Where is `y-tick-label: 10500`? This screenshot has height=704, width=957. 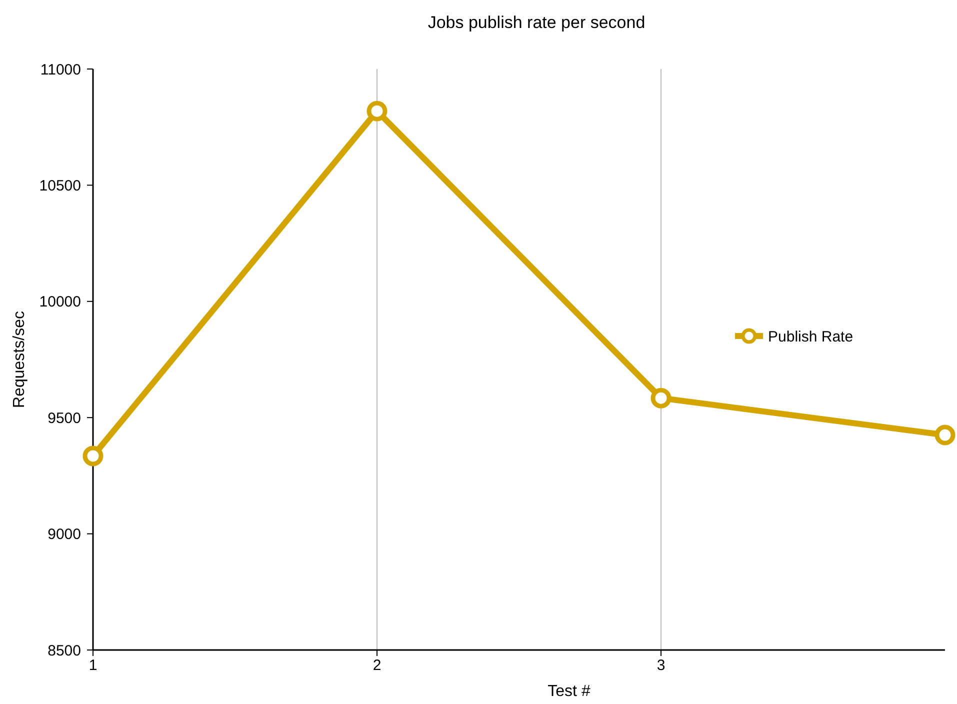
y-tick-label: 10500 is located at coordinates (60, 185).